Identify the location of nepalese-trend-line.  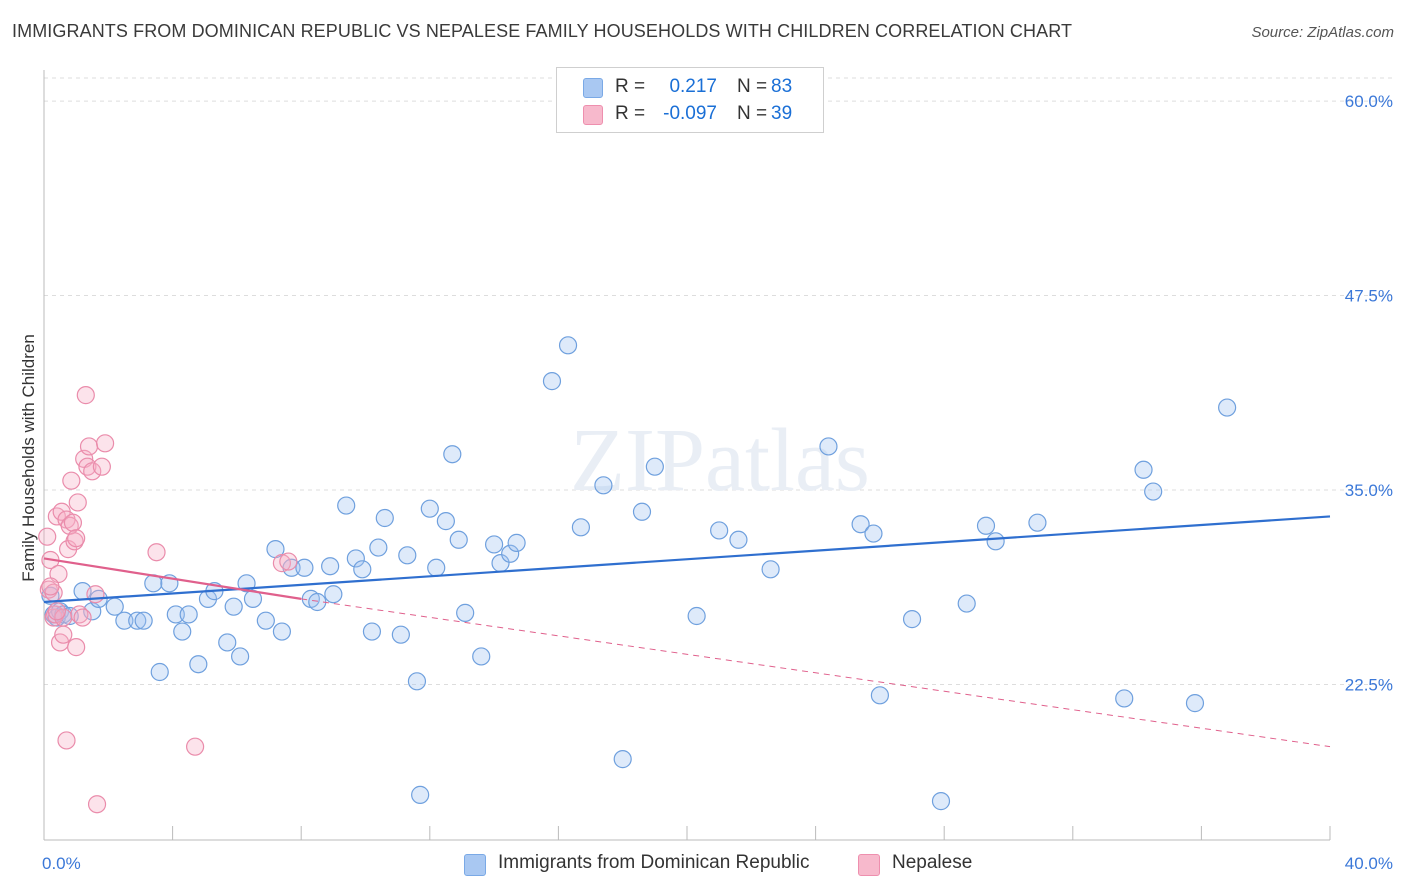
(172, 578).